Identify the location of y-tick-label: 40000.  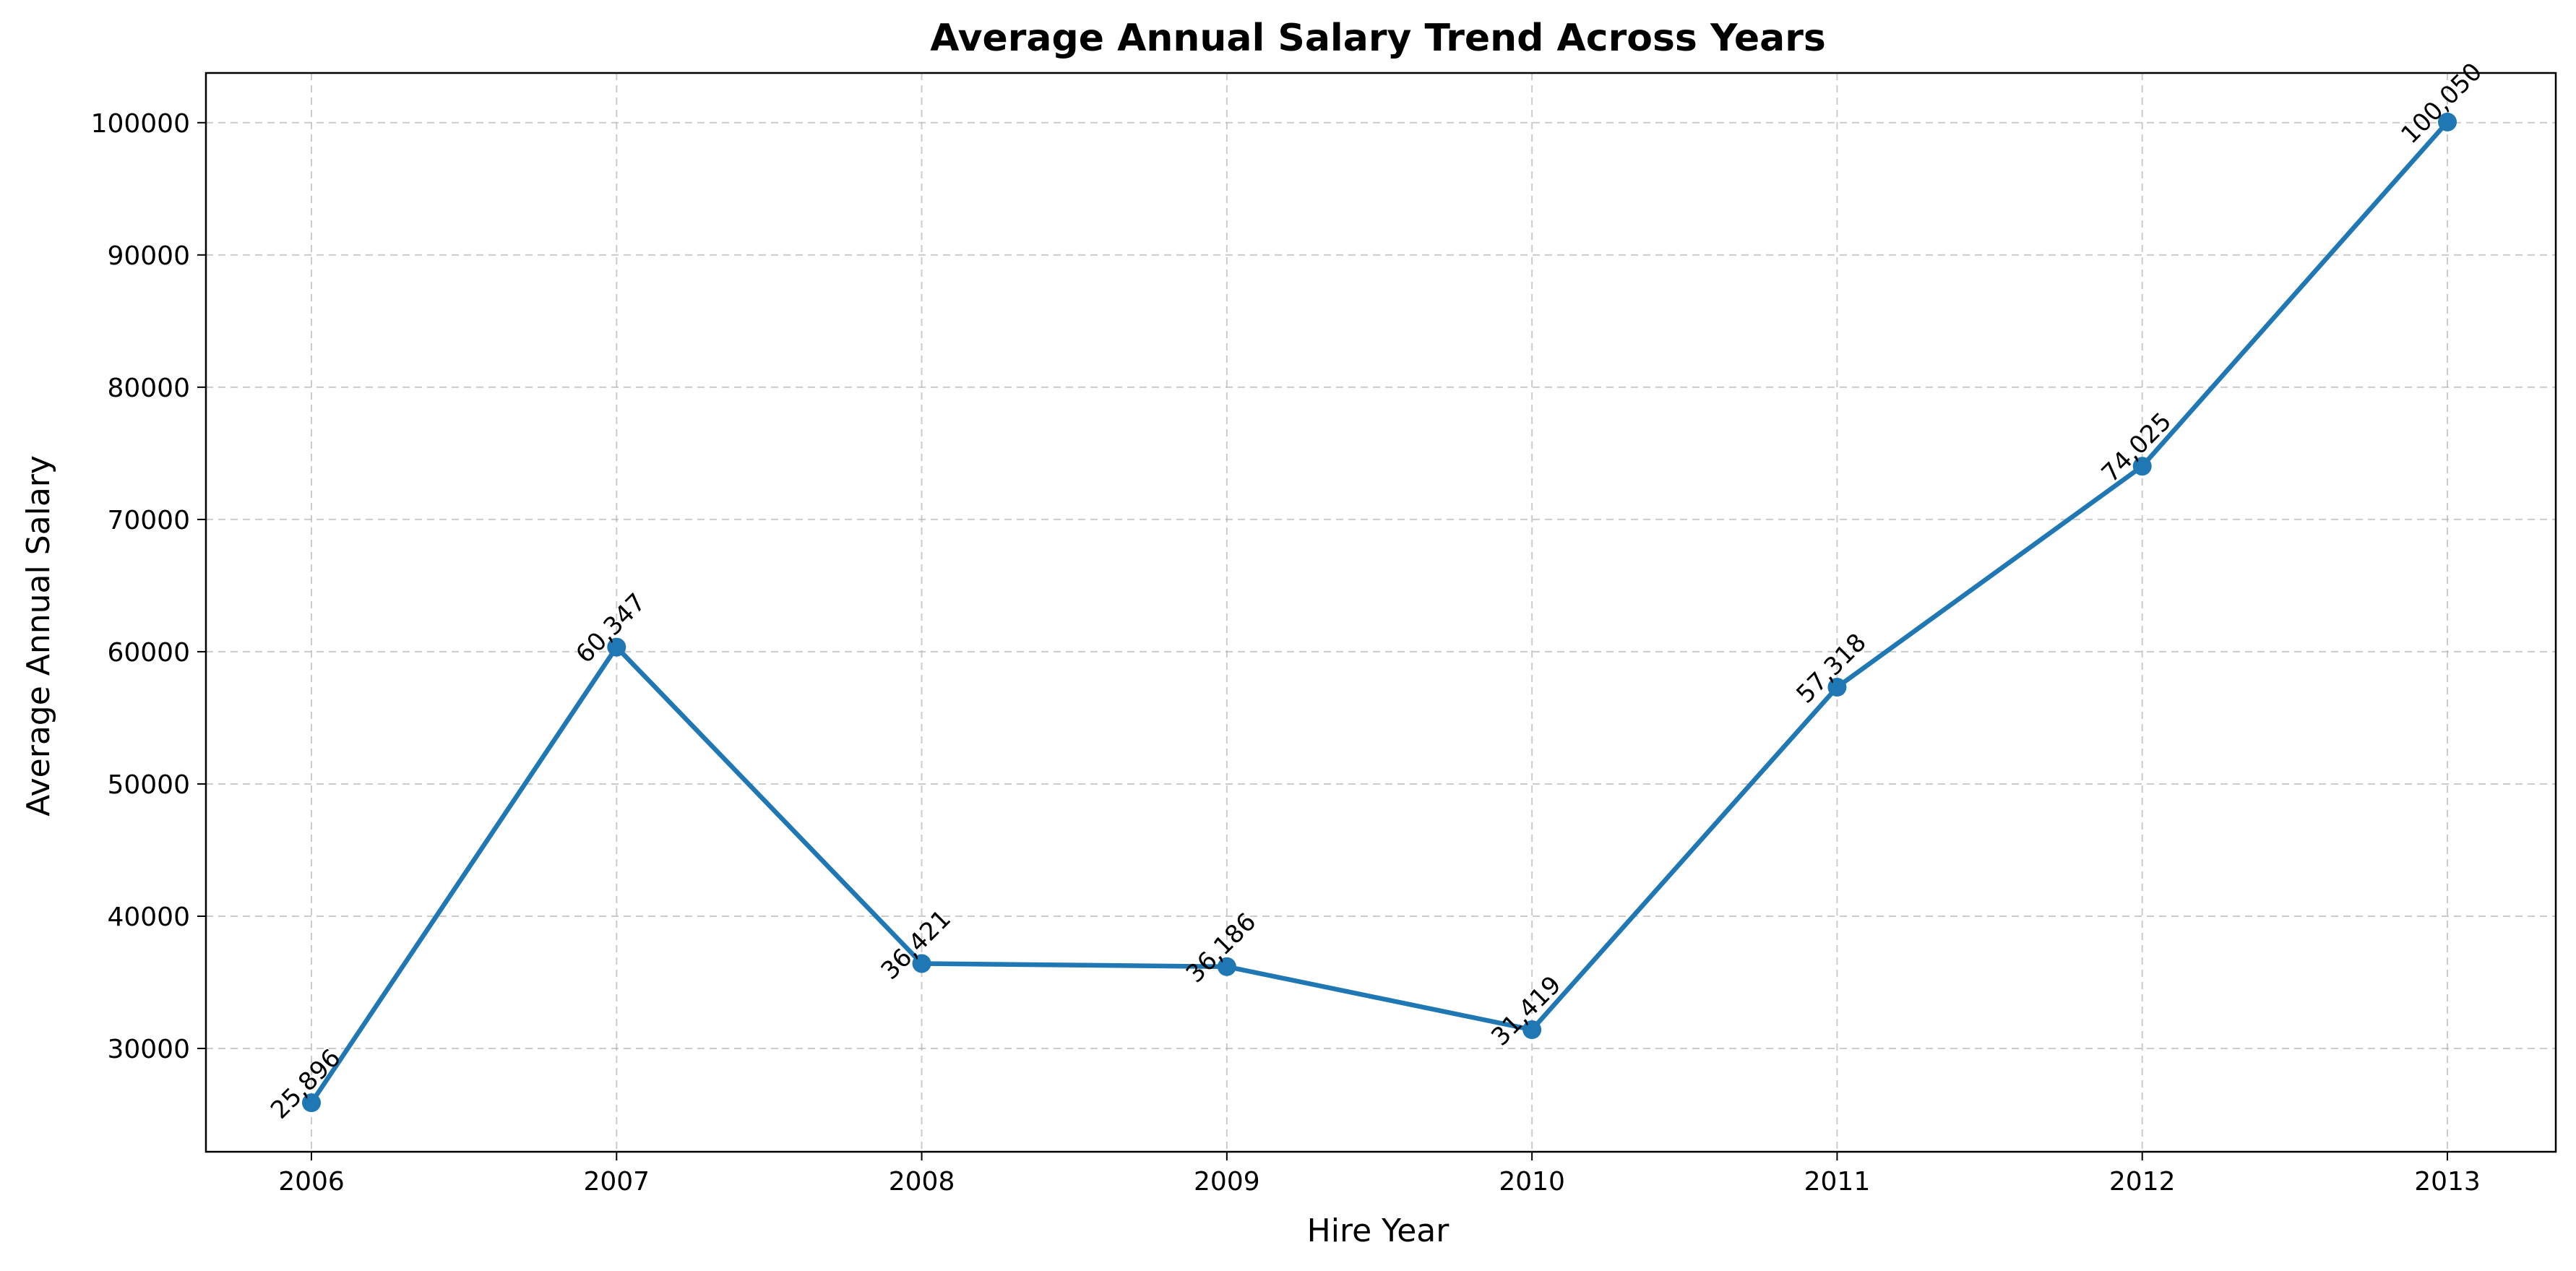
(148, 917).